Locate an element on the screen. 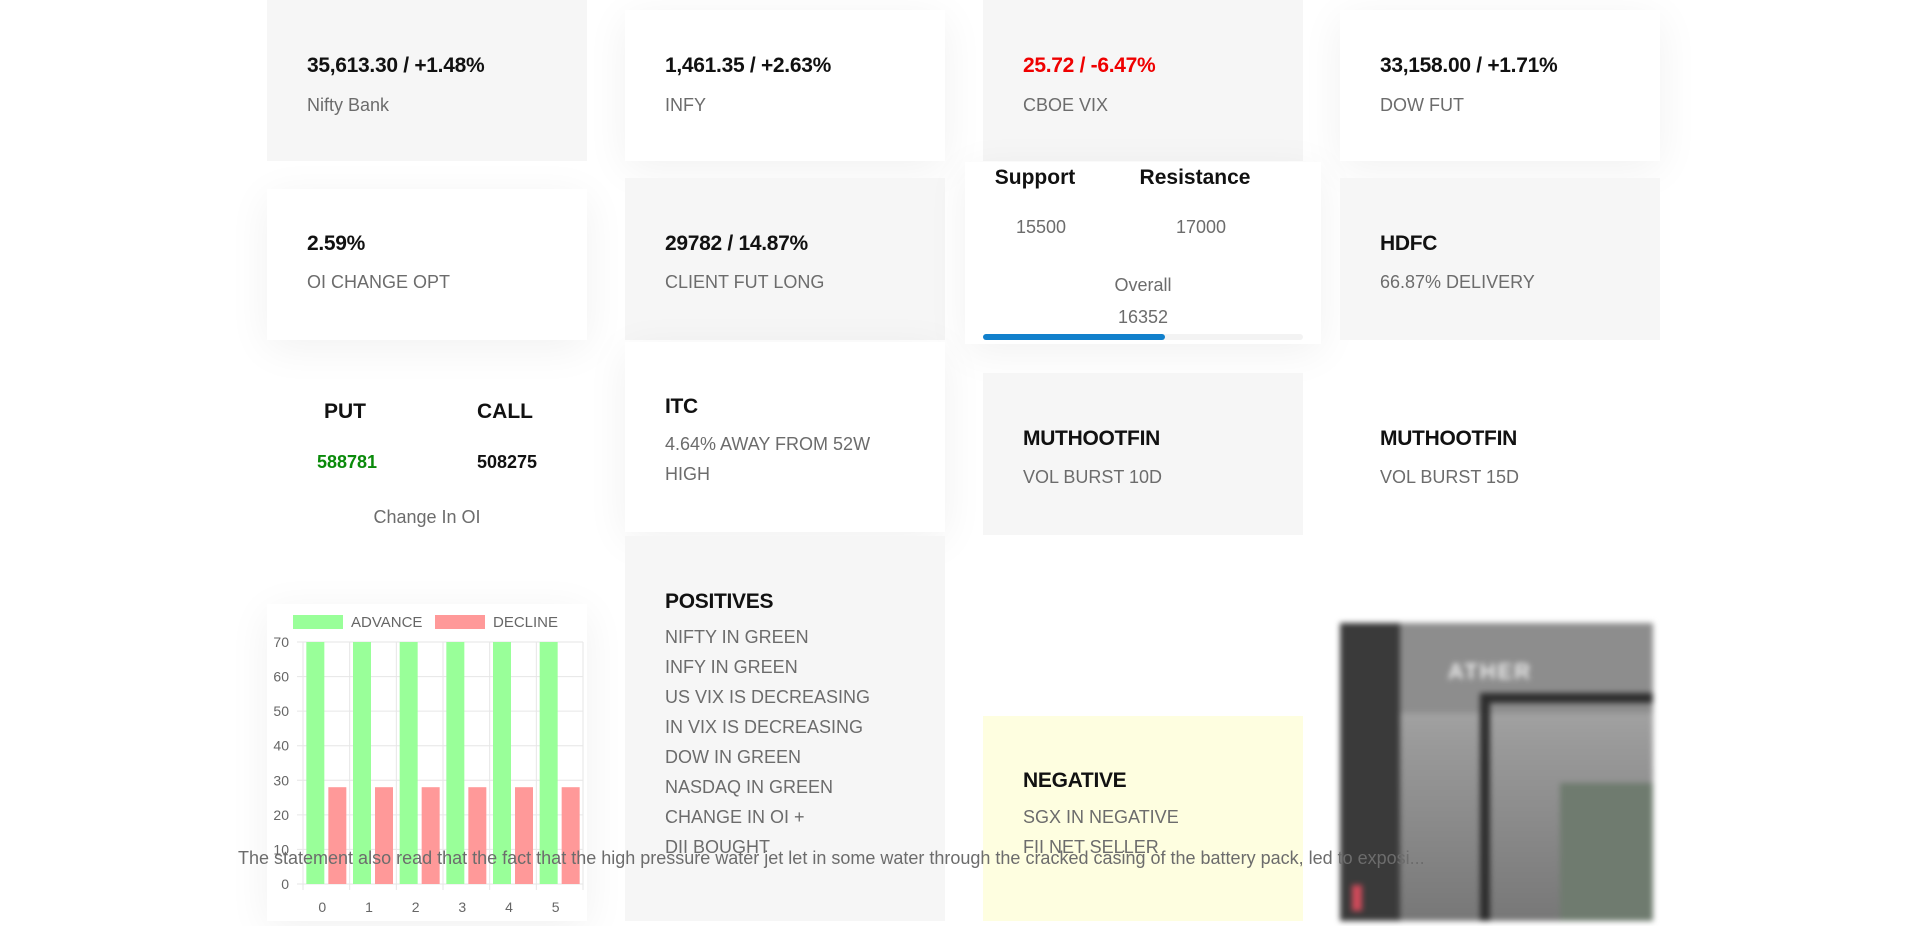  image-red-light is located at coordinates (1357, 898).